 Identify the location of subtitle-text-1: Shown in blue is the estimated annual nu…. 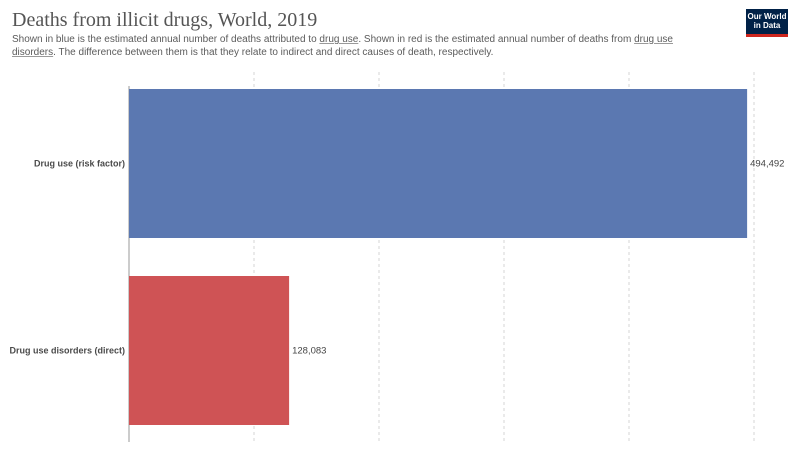
(166, 39).